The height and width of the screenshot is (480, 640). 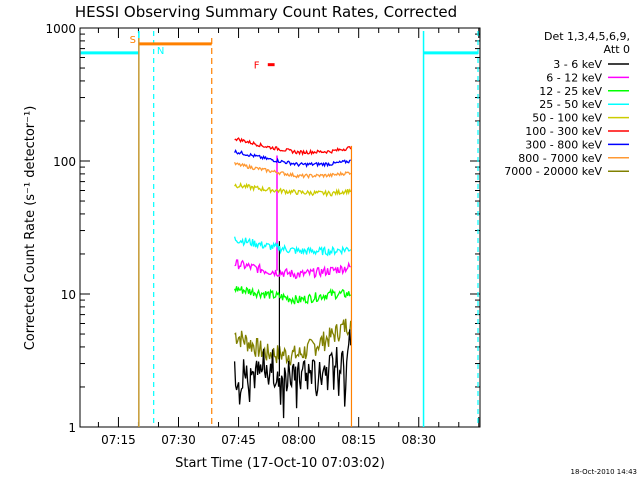 I want to click on series-line-100-300-kev, so click(x=293, y=147).